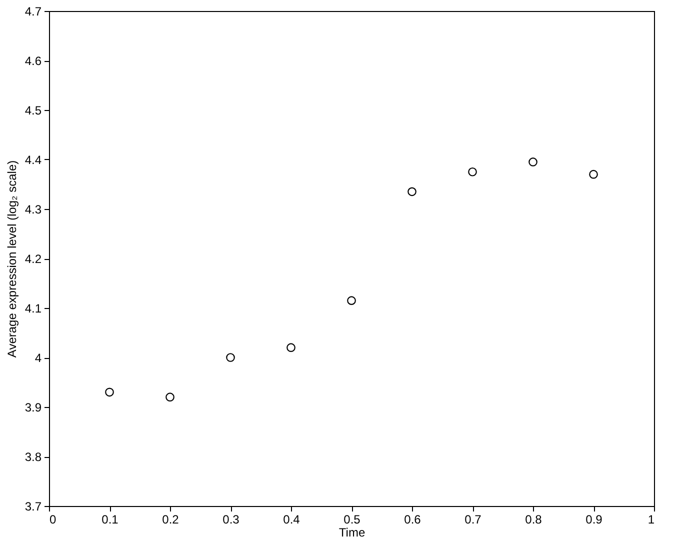 The image size is (685, 542). I want to click on x-tick-label: 0, so click(53, 519).